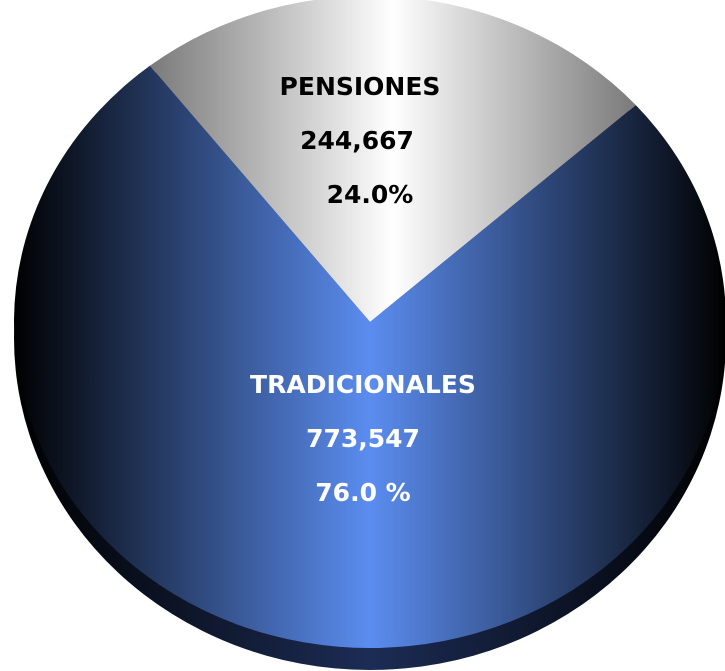 Image resolution: width=725 pixels, height=671 pixels. Describe the element at coordinates (360, 86) in the screenshot. I see `slice-label: PENSIONES` at that location.